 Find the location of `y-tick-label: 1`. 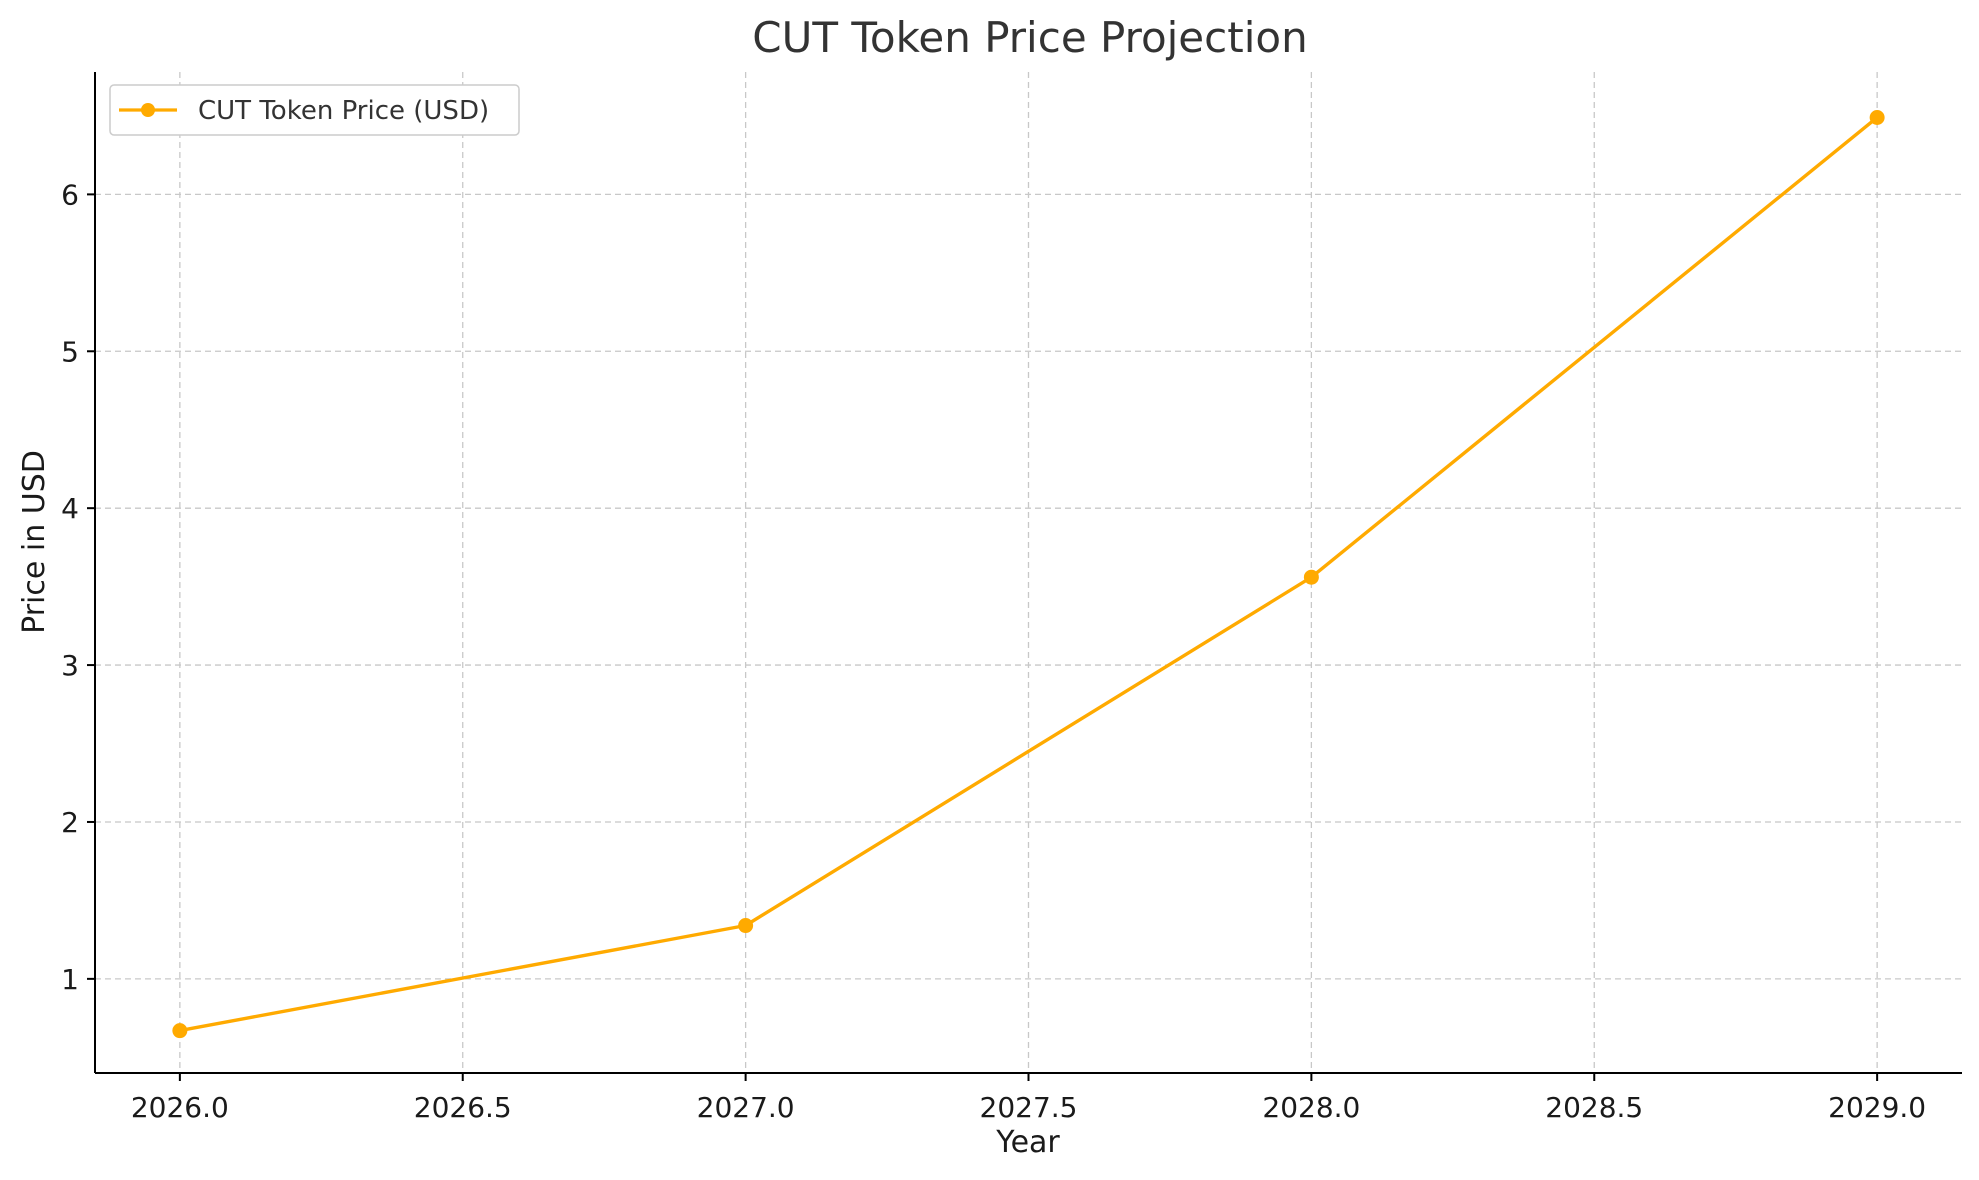

y-tick-label: 1 is located at coordinates (70, 979).